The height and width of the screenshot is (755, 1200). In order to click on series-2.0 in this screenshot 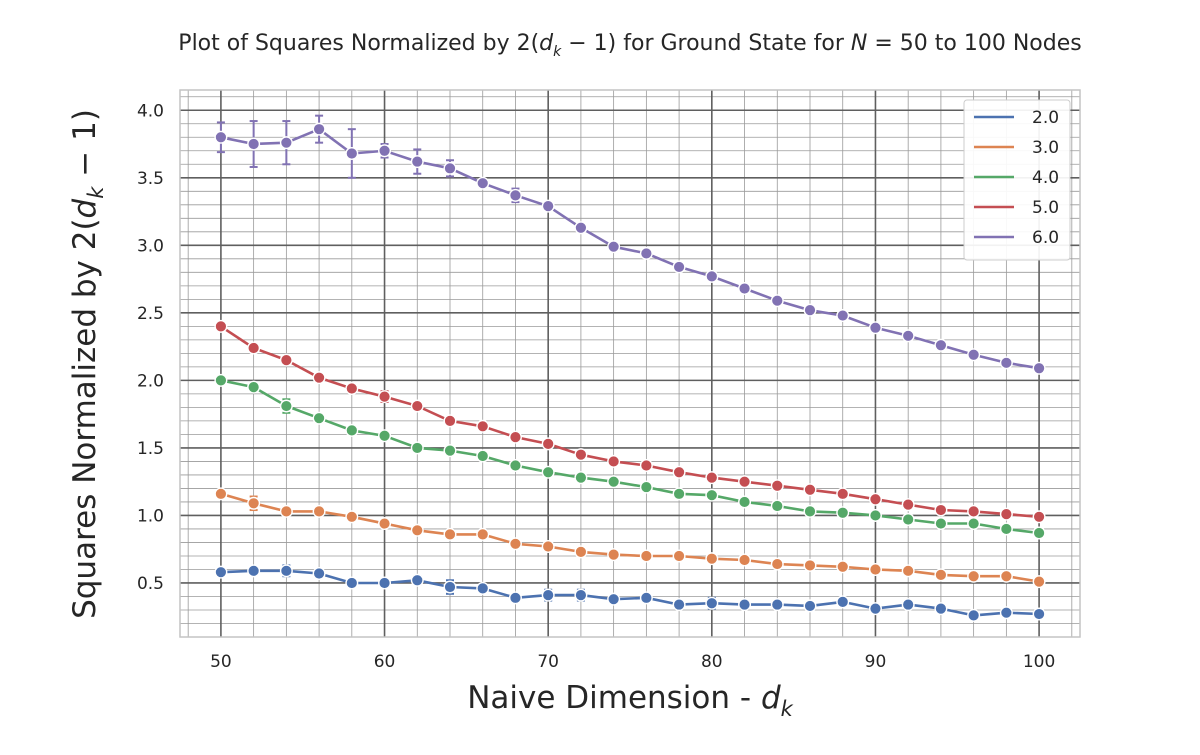, I will do `click(630, 593)`.